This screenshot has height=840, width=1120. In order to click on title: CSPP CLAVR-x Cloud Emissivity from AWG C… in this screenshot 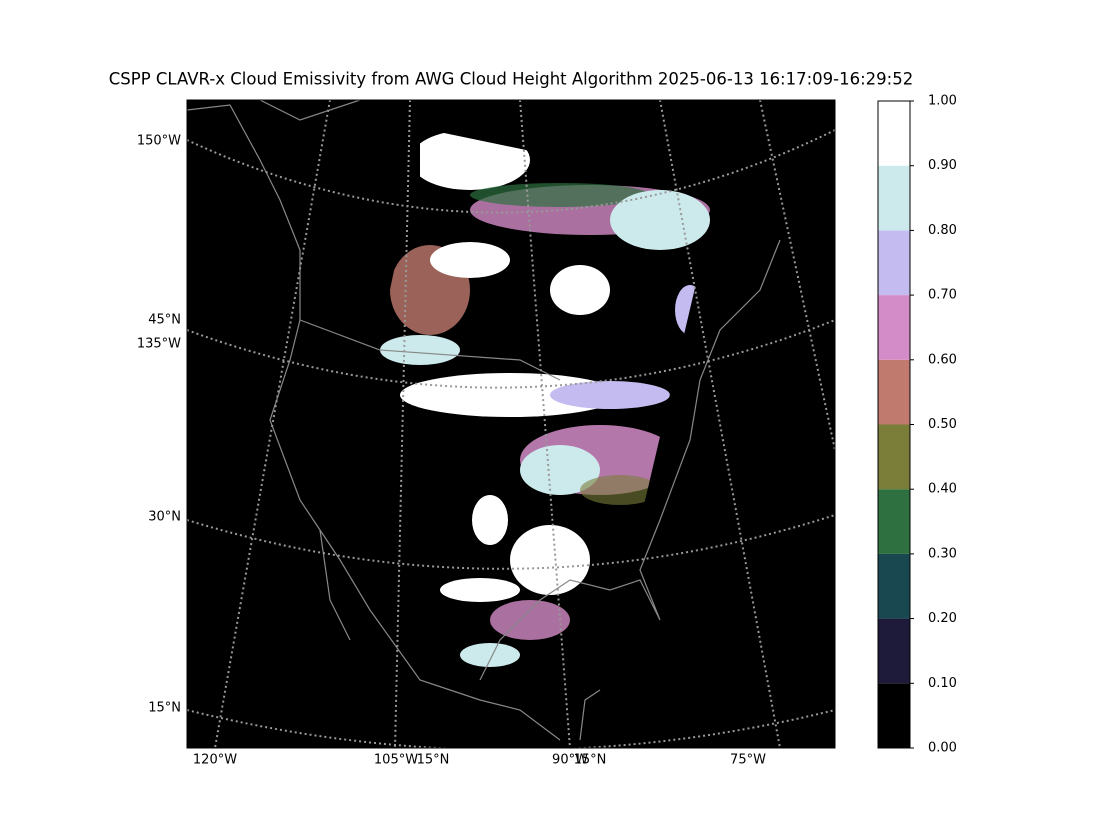, I will do `click(511, 79)`.